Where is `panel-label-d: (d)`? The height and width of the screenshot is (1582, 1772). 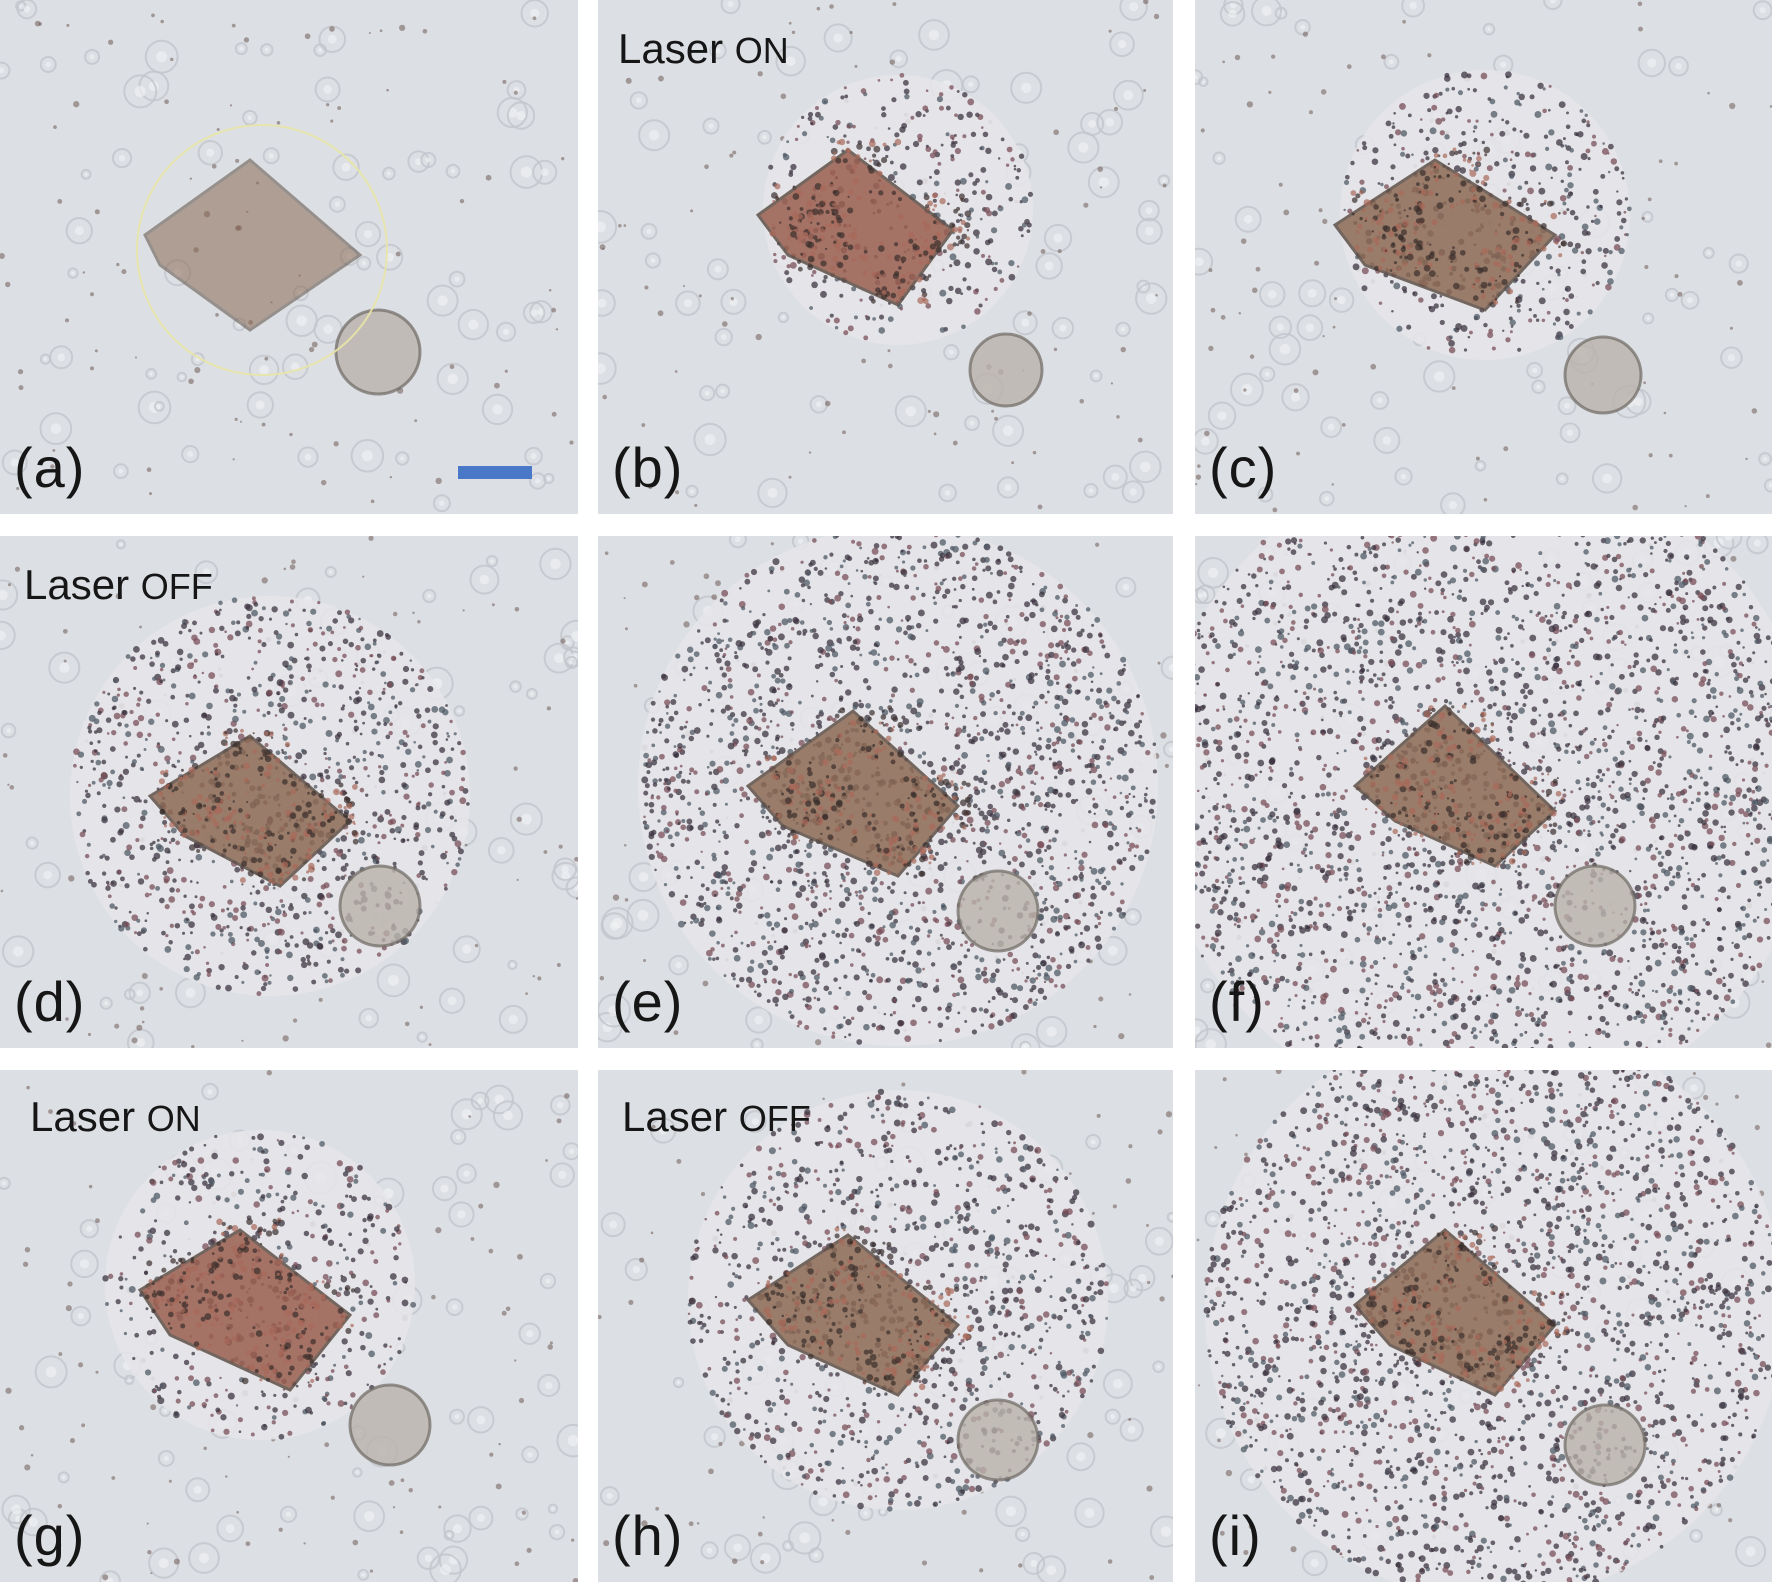 panel-label-d: (d) is located at coordinates (50, 1001).